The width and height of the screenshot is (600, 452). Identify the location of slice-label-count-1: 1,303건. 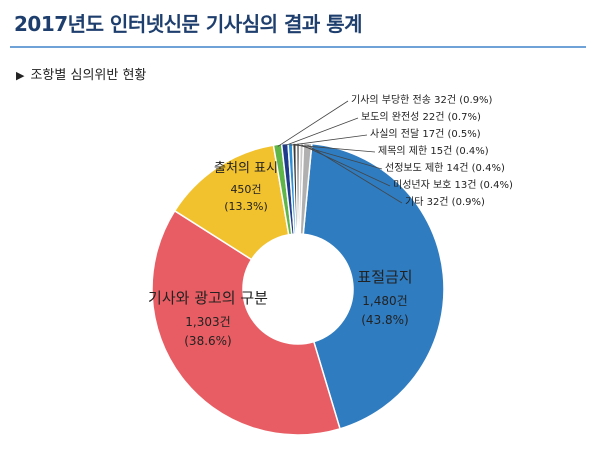
(207, 322).